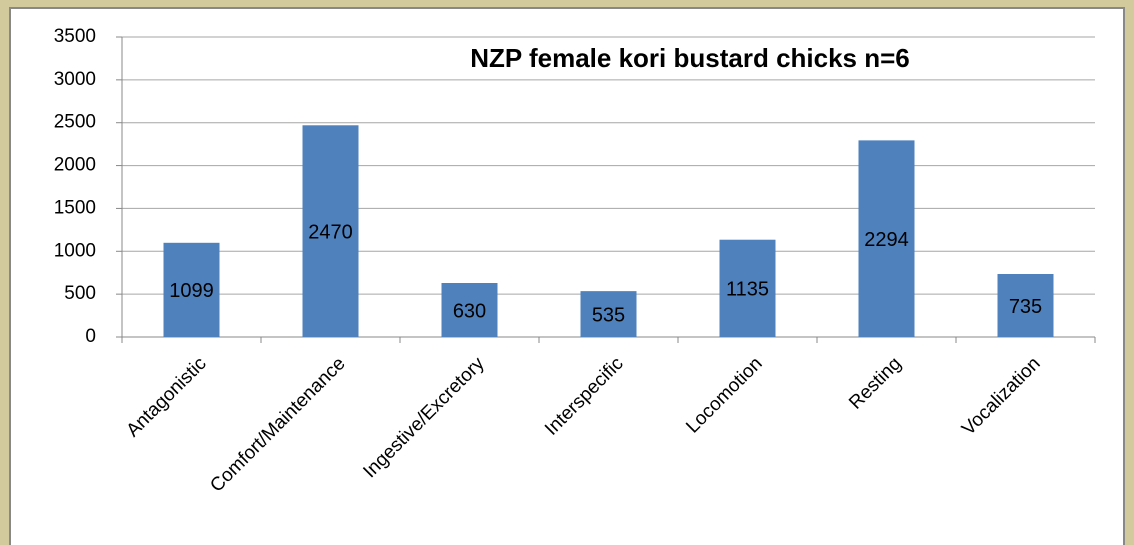 The width and height of the screenshot is (1134, 545). Describe the element at coordinates (75, 250) in the screenshot. I see `y-tick-label: 1000` at that location.